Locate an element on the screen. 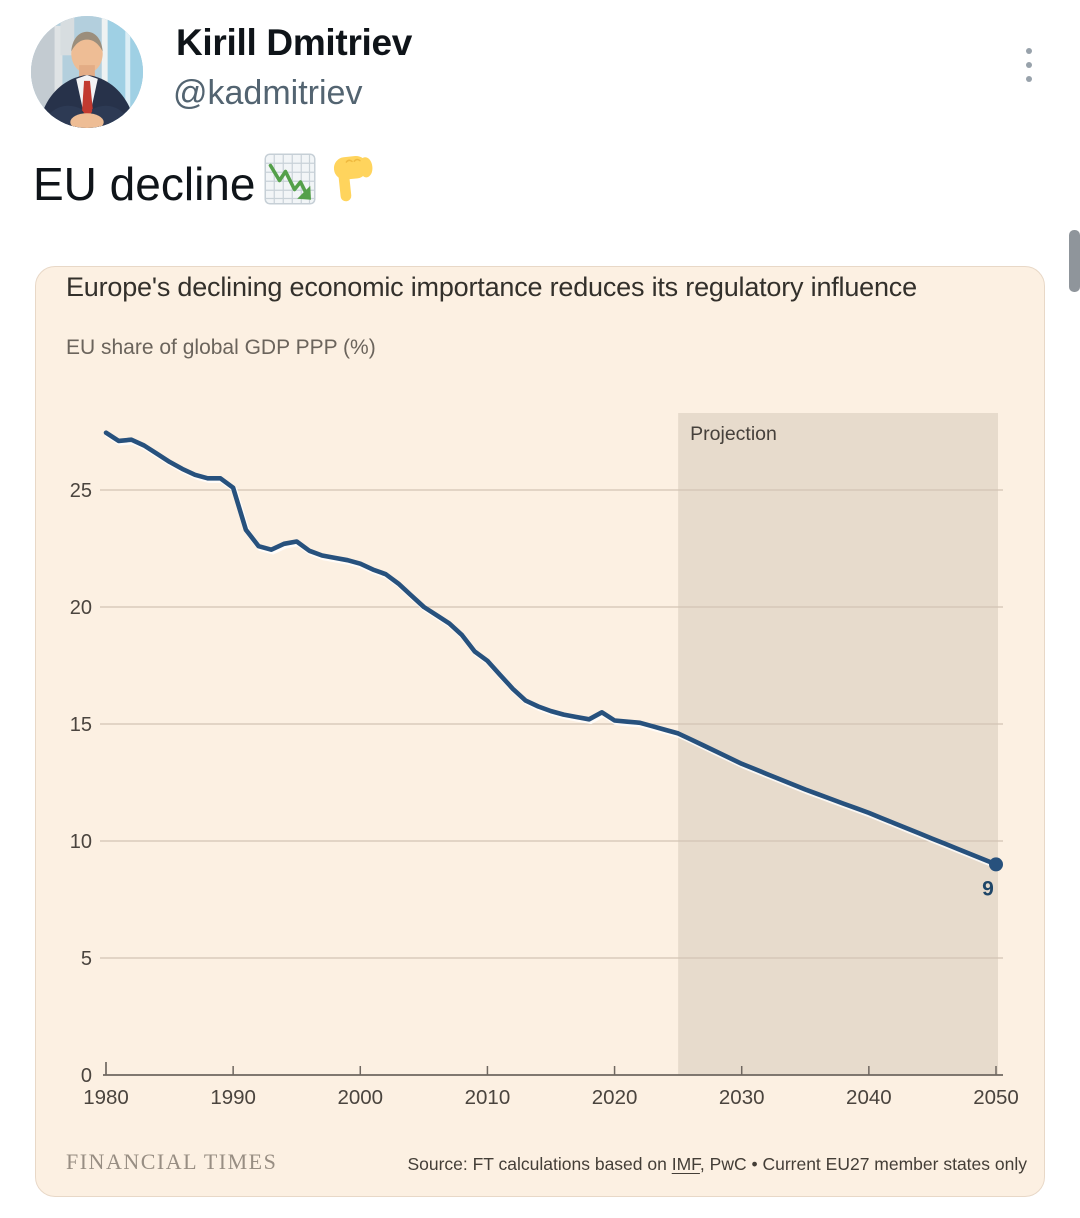  x-tick-label: 1980 is located at coordinates (106, 1097).